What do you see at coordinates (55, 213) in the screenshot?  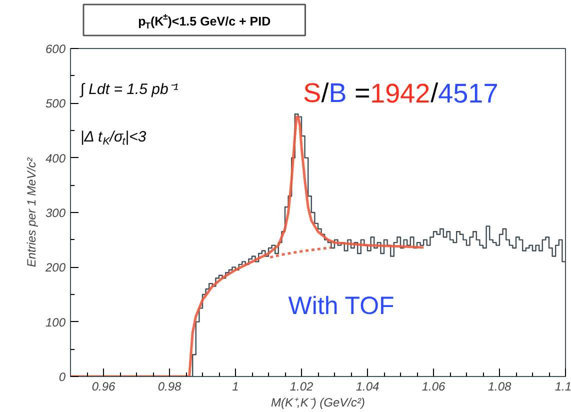 I see `y-tick-label: 300` at bounding box center [55, 213].